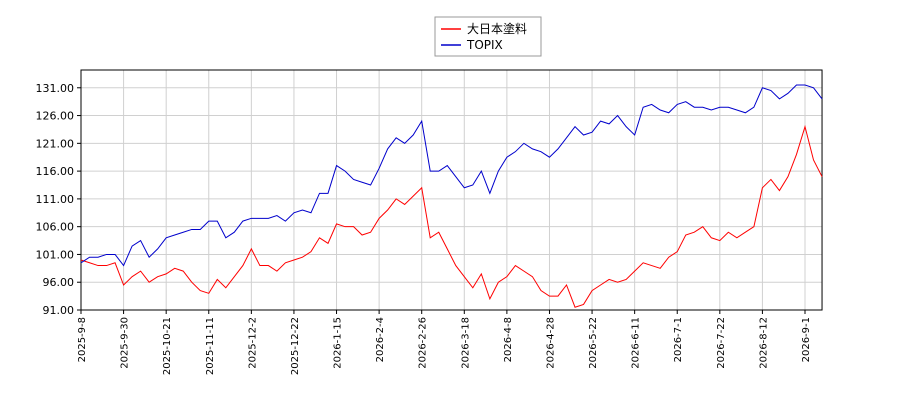 The image size is (900, 400). I want to click on y-tick-label: 131.00, so click(55, 88).